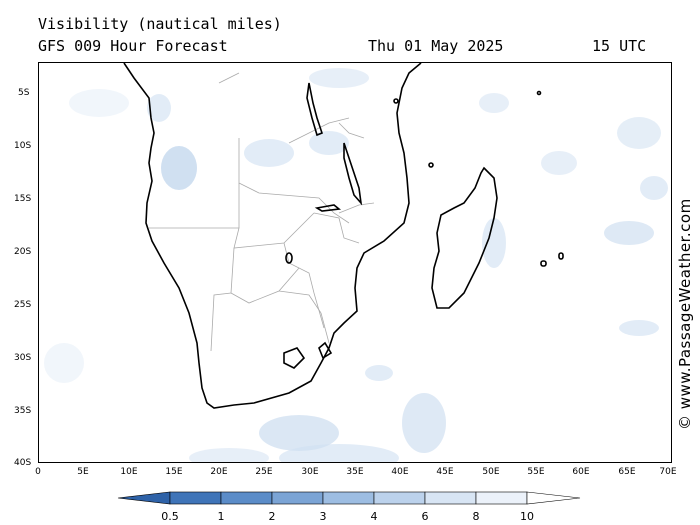 The image size is (700, 525). Describe the element at coordinates (310, 472) in the screenshot. I see `lon-label: 30E` at that location.